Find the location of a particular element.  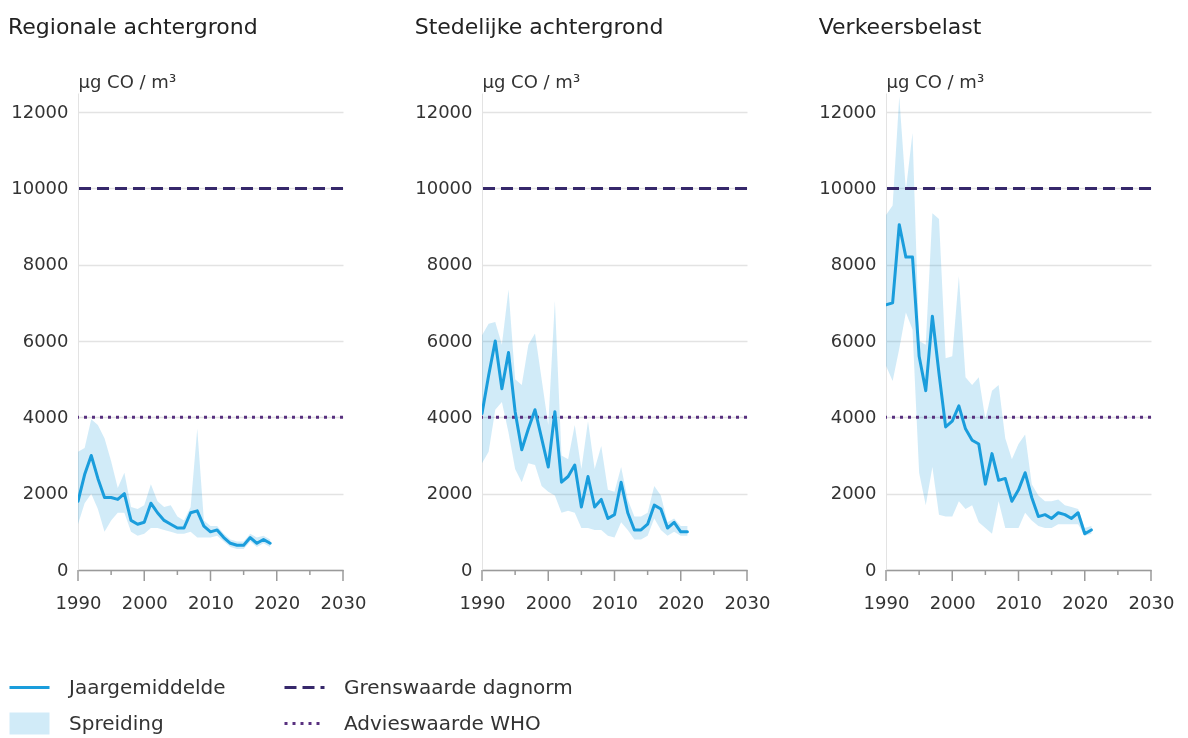

chart-title: Verkeersbelast is located at coordinates (900, 26).